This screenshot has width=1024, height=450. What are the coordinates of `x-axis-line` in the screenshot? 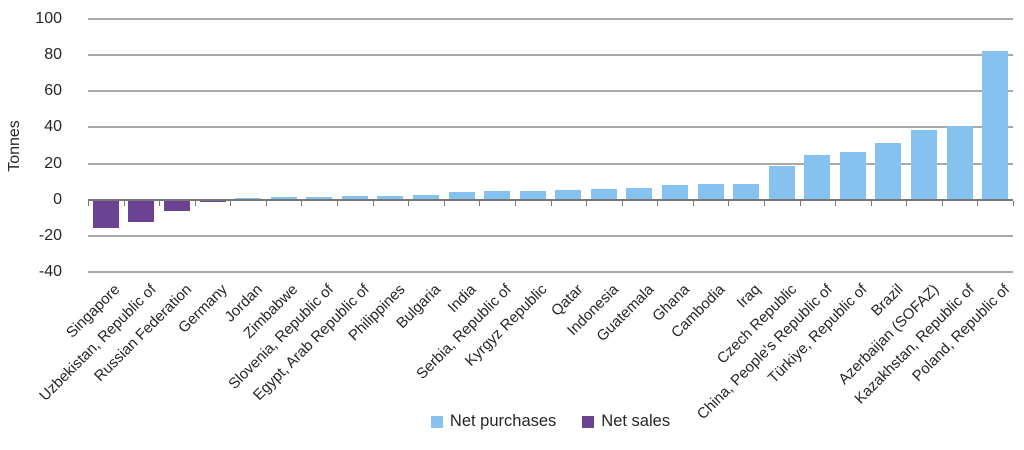 It's located at (550, 200).